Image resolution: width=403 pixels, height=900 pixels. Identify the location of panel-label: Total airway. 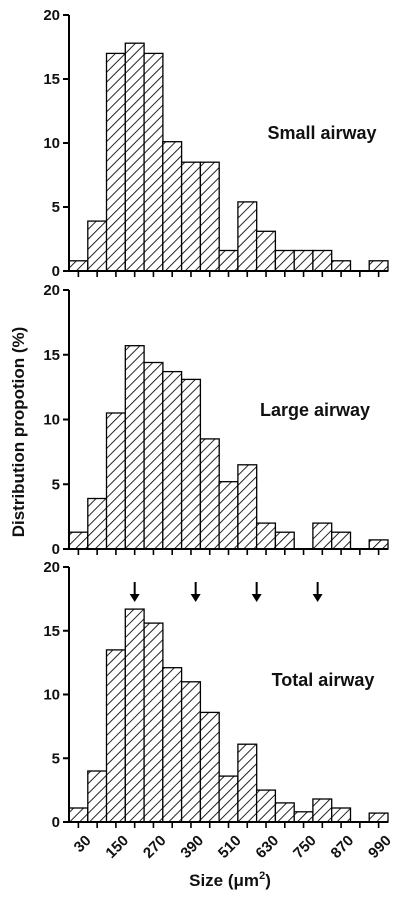
(323, 680).